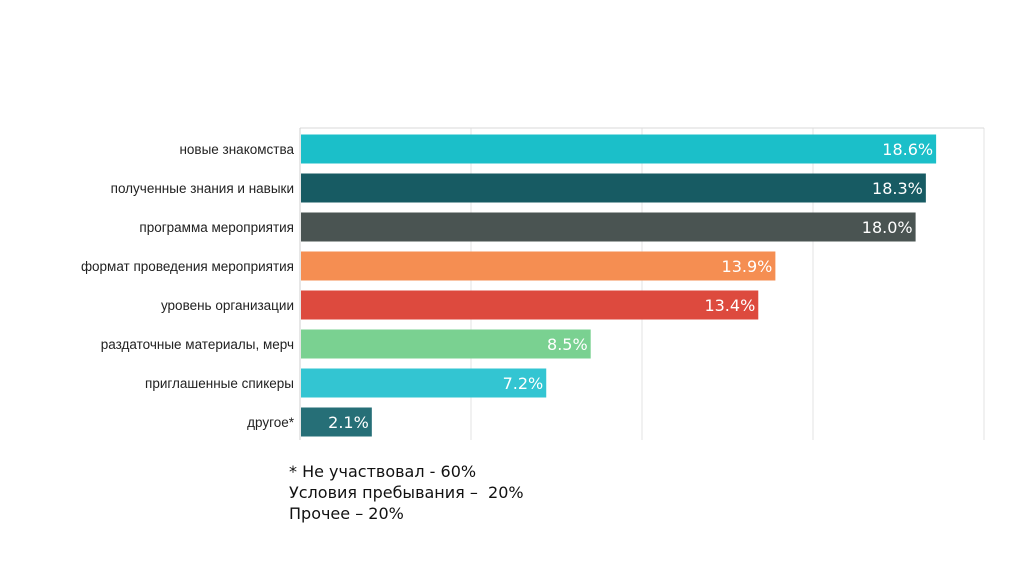 This screenshot has width=1024, height=576. What do you see at coordinates (346, 513) in the screenshot?
I see `footnote-line: Прочее – 20%` at bounding box center [346, 513].